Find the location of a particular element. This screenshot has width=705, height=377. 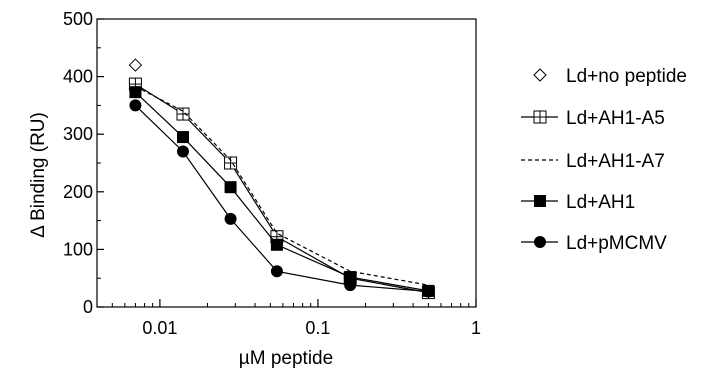

y-axis: 0 100 200 300 400 500 is located at coordinates (83, 163).